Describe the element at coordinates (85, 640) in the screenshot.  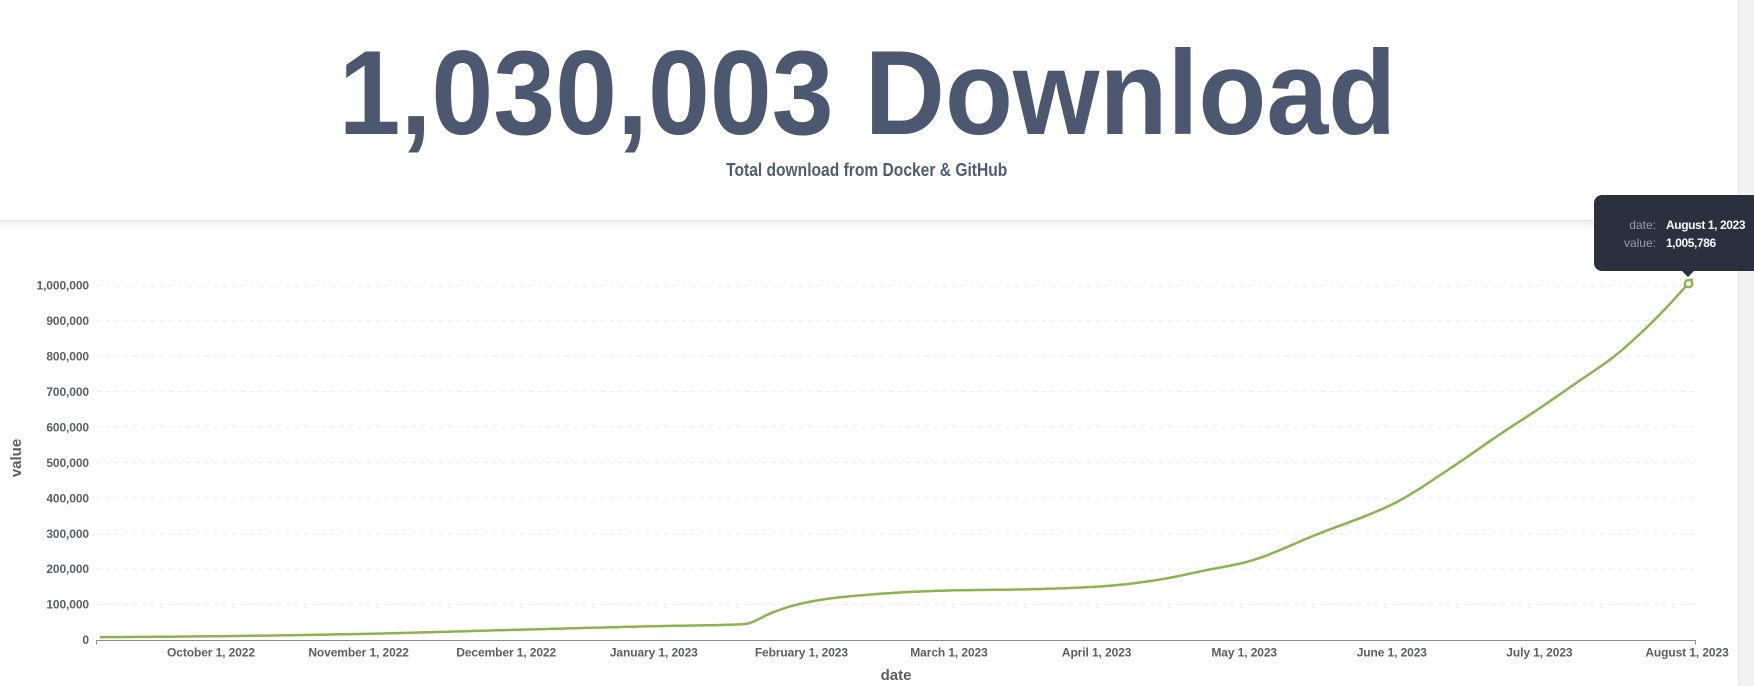
I see `svg-text: 0` at that location.